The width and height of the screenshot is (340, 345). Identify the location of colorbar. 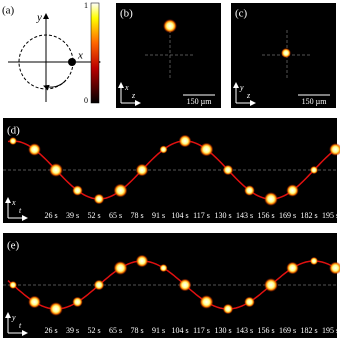
(95, 53).